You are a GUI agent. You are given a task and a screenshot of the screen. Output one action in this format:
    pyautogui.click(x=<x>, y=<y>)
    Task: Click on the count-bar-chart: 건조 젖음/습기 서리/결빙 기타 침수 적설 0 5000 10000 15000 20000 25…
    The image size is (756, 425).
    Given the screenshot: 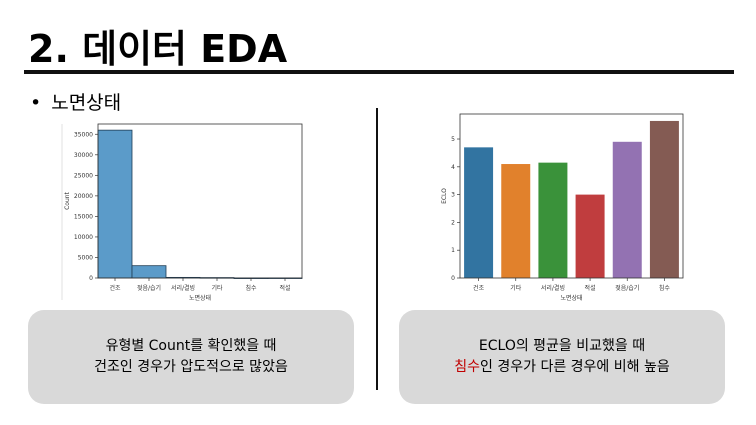 What is the action you would take?
    pyautogui.click(x=182, y=212)
    